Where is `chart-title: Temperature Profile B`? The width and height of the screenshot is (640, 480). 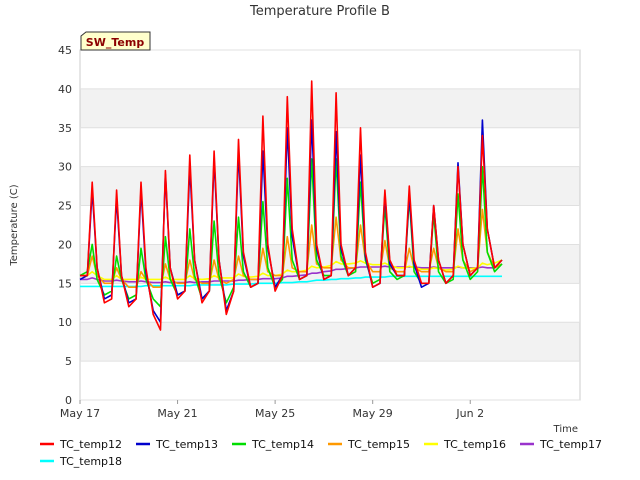
chart-title: Temperature Profile B is located at coordinates (319, 11).